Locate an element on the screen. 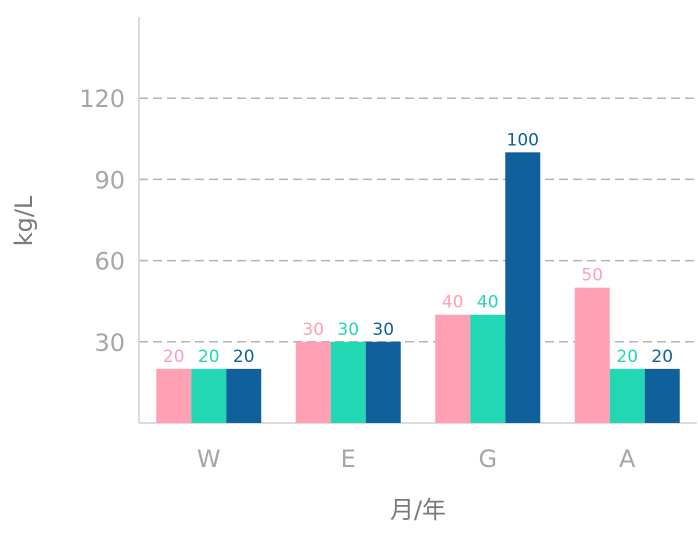 This screenshot has width=698, height=544. x-axis-title: 月/年 is located at coordinates (418, 510).